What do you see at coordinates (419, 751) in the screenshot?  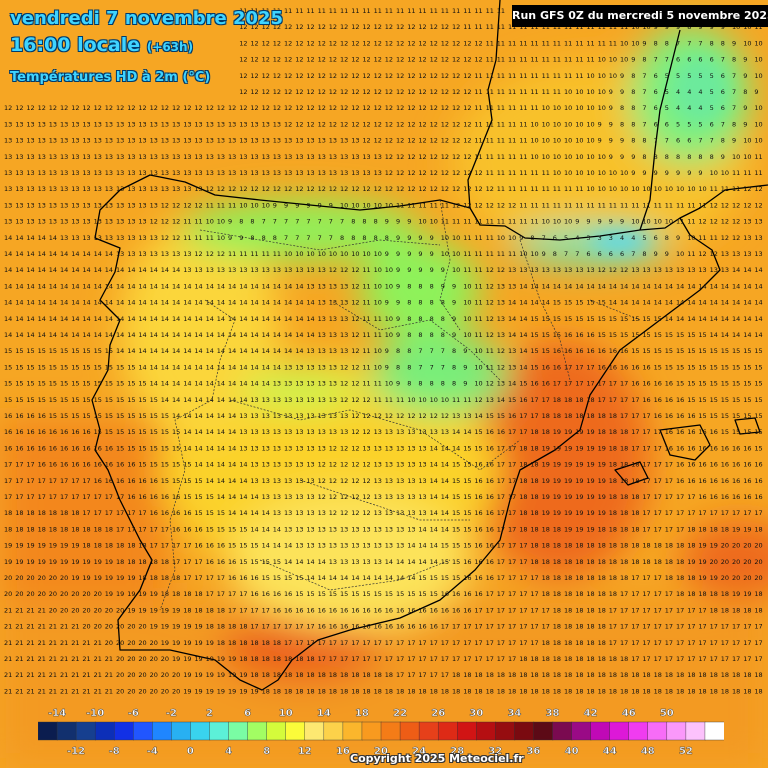 I see `legend-bottom-label: 24` at bounding box center [419, 751].